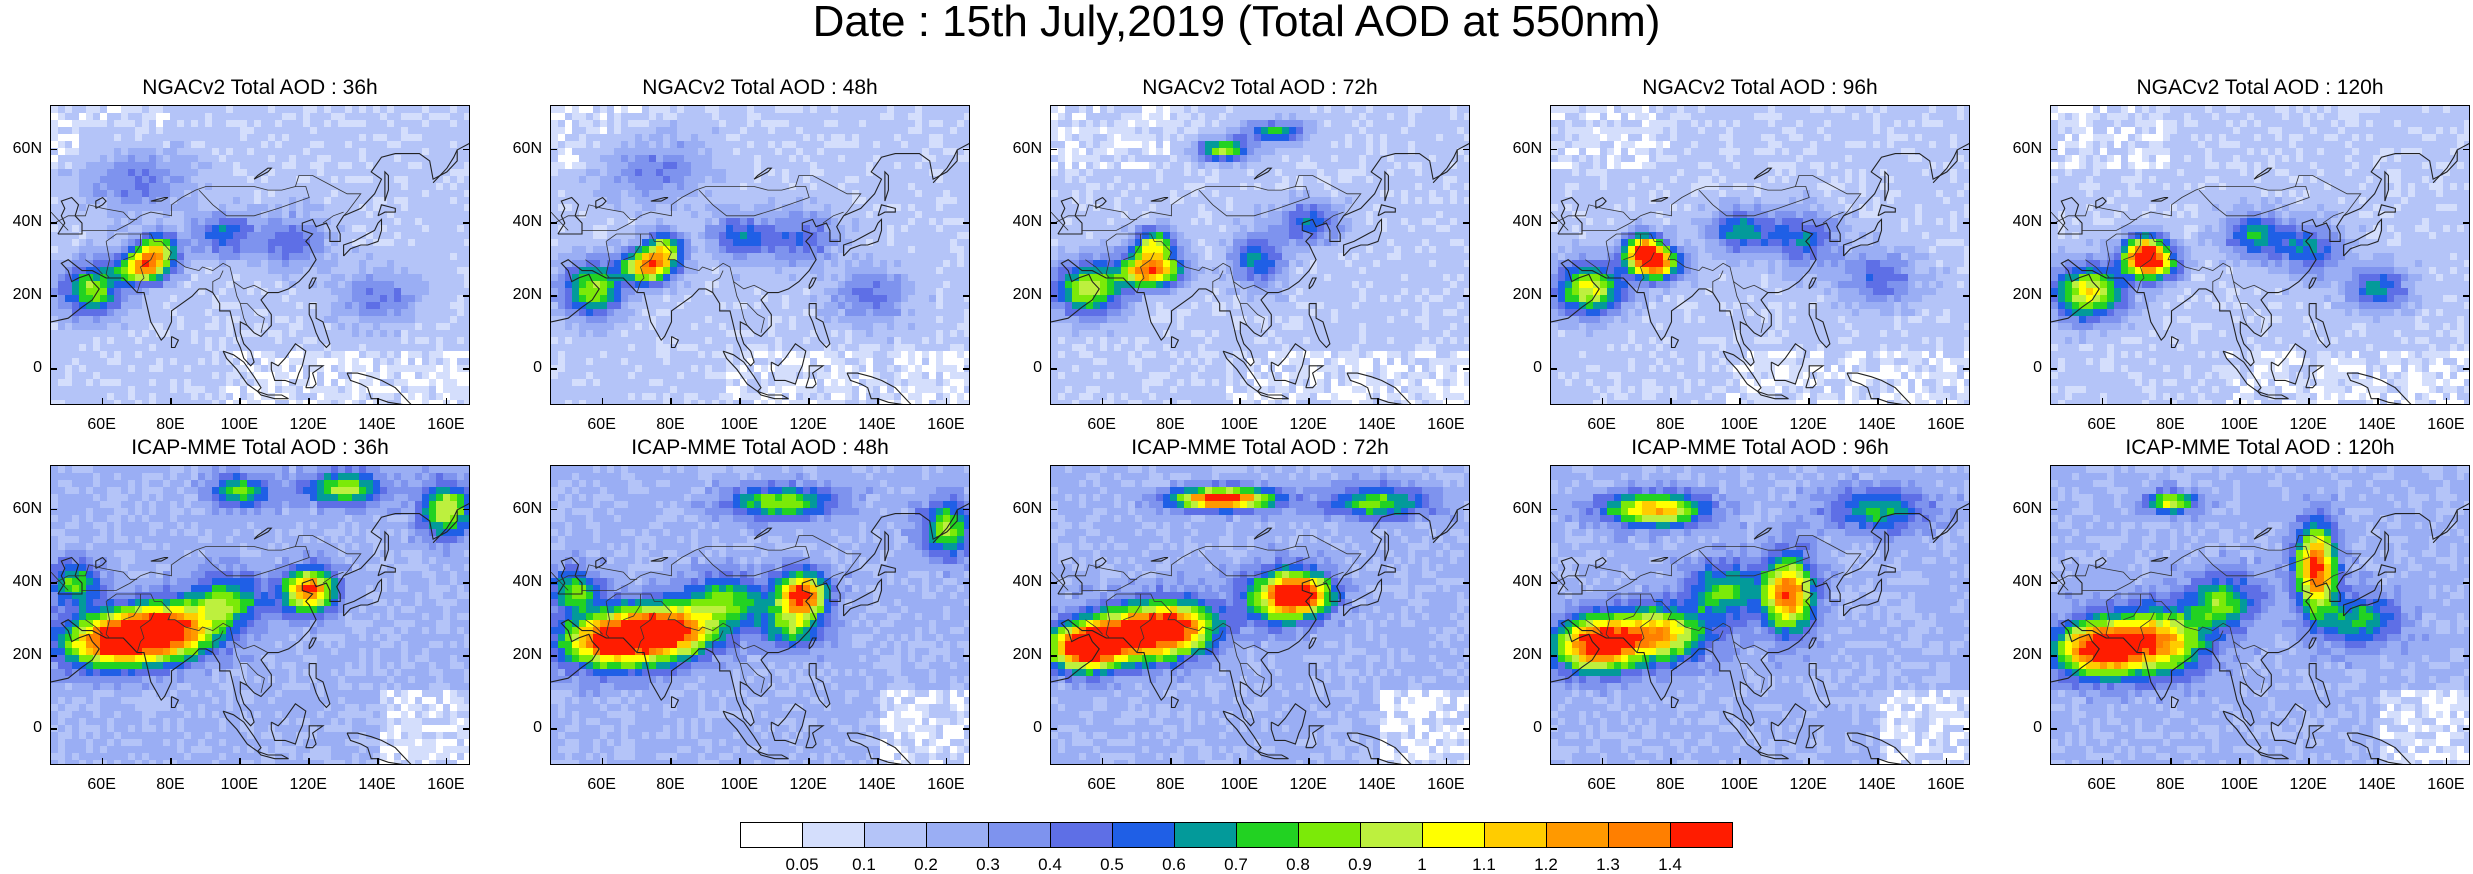 The width and height of the screenshot is (2473, 874). Describe the element at coordinates (1546, 865) in the screenshot. I see `colorbar-label: 1.2` at that location.